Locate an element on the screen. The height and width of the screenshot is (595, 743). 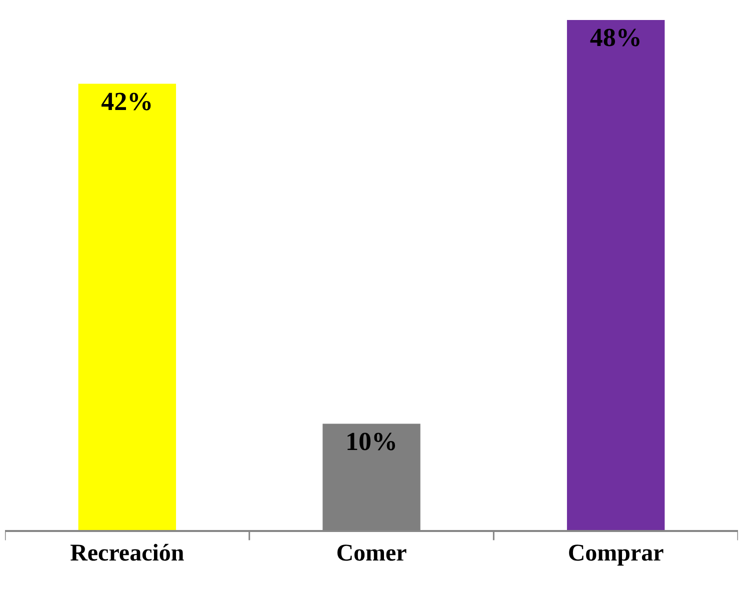
data-label: 10% is located at coordinates (372, 441).